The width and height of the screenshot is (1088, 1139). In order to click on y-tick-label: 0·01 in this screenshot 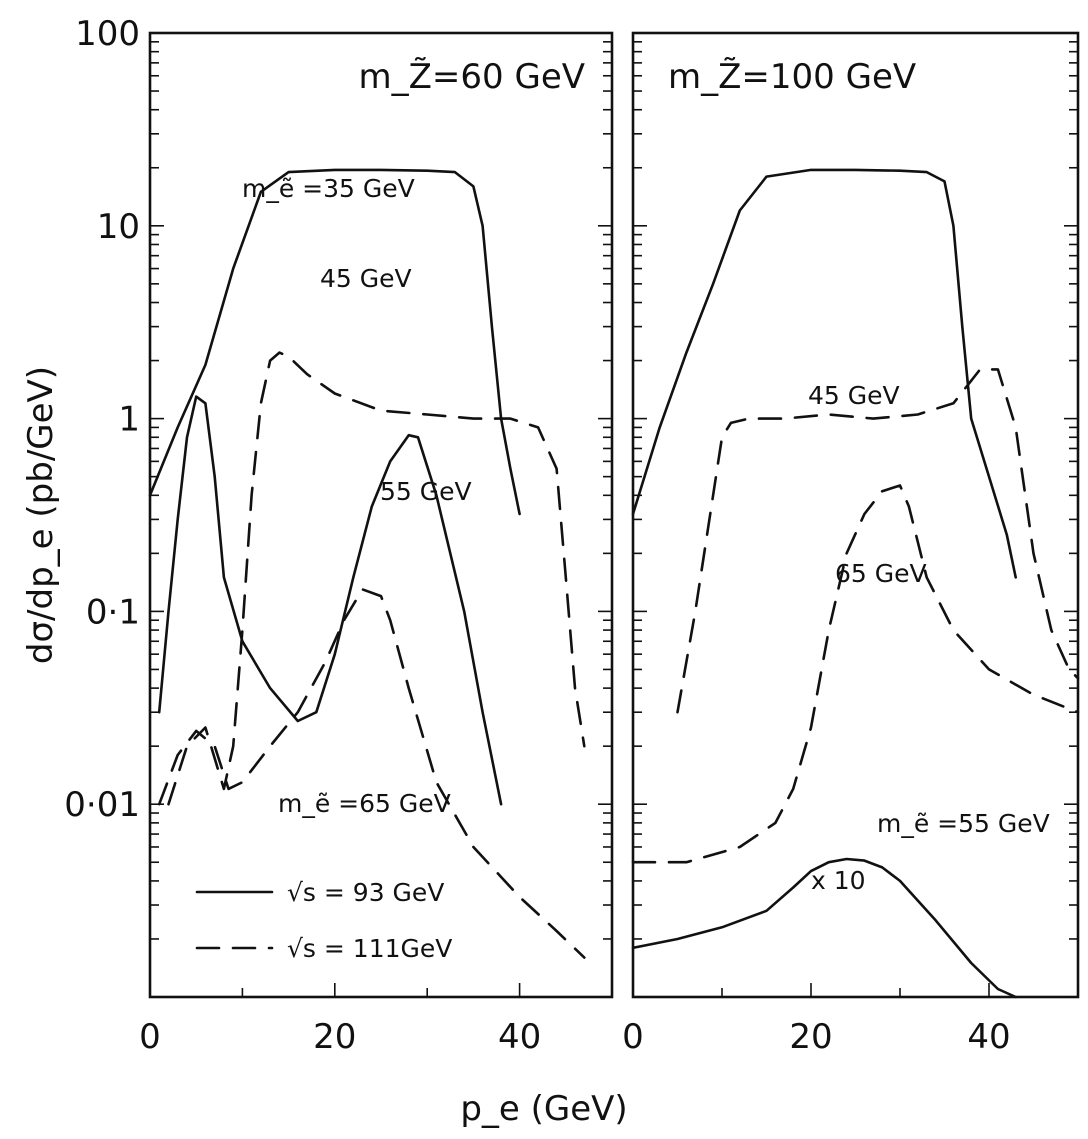, I will do `click(102, 805)`.